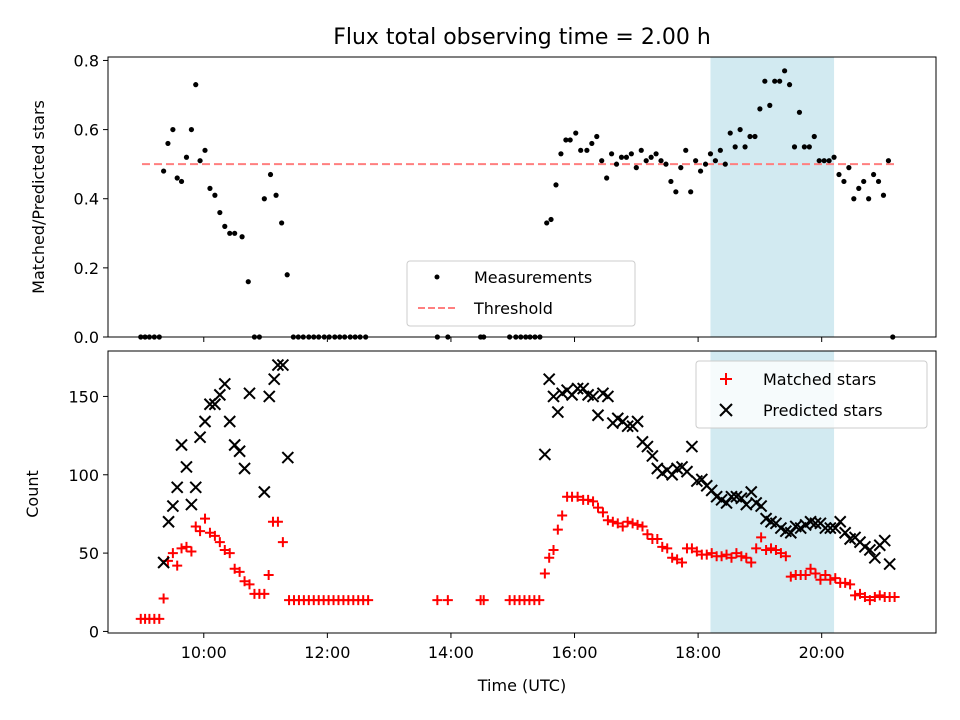 The image size is (960, 720). Describe the element at coordinates (533, 277) in the screenshot. I see `legend-measurements-label: Measurements` at that location.